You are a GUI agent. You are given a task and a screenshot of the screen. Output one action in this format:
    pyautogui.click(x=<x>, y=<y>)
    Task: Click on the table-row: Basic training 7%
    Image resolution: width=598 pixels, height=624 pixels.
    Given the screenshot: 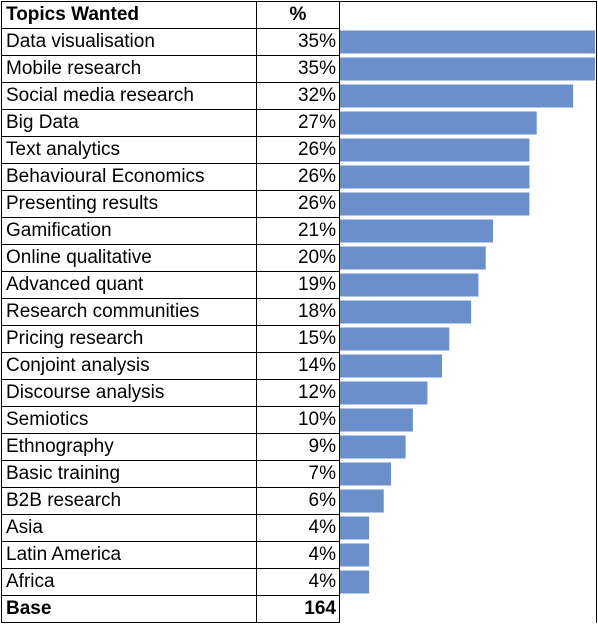 What is the action you would take?
    pyautogui.click(x=170, y=474)
    